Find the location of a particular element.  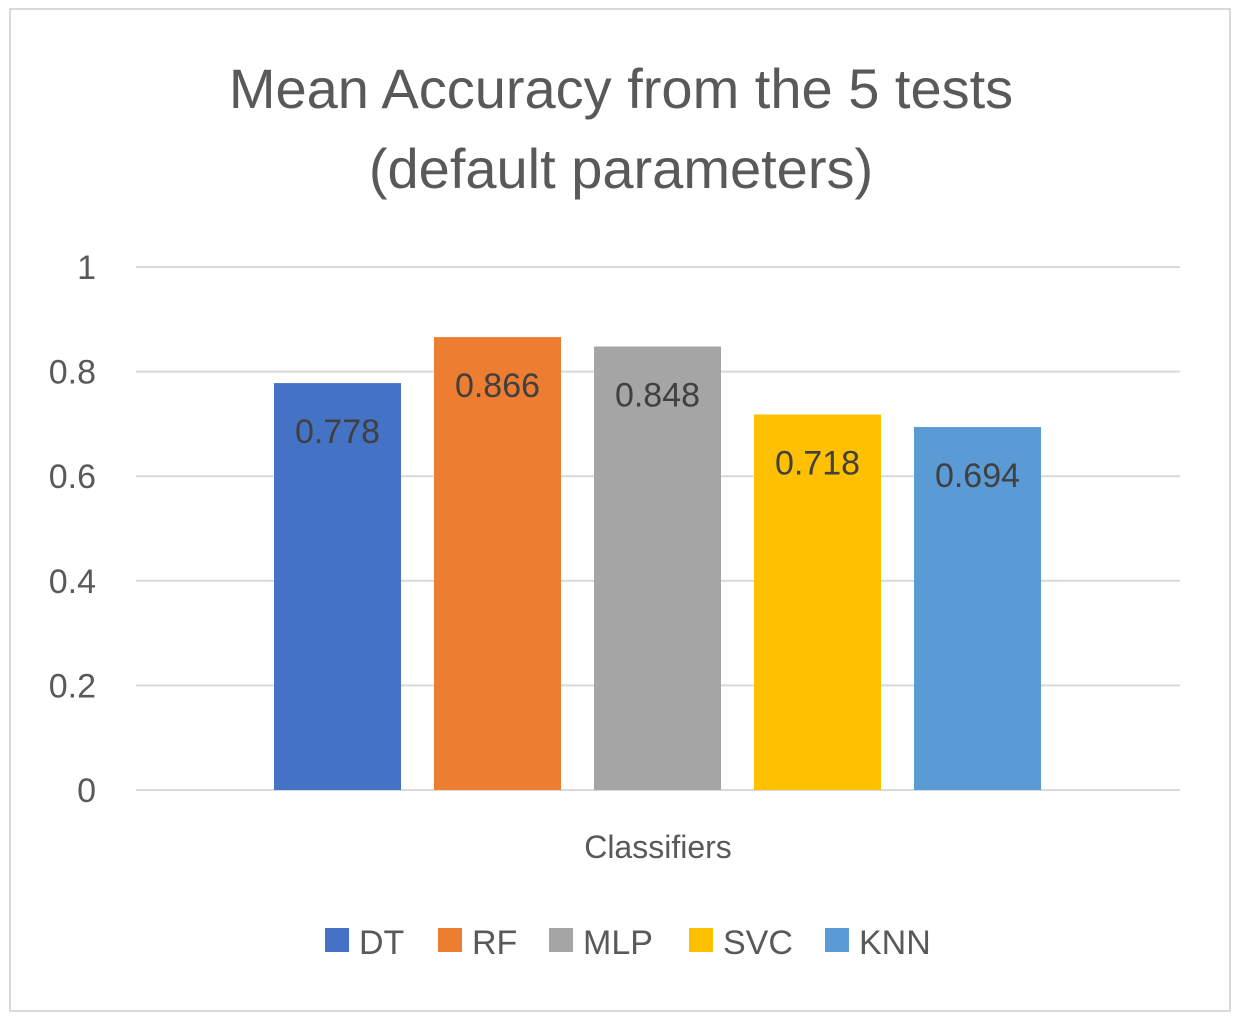

bar-svc is located at coordinates (817, 602).